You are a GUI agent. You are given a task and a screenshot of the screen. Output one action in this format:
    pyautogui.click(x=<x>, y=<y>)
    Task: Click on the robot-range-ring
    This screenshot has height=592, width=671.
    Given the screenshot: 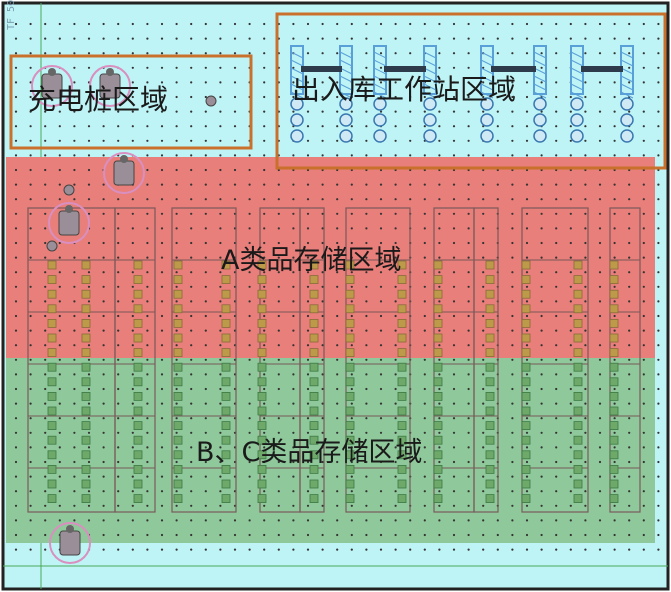 What is the action you would take?
    pyautogui.click(x=124, y=173)
    